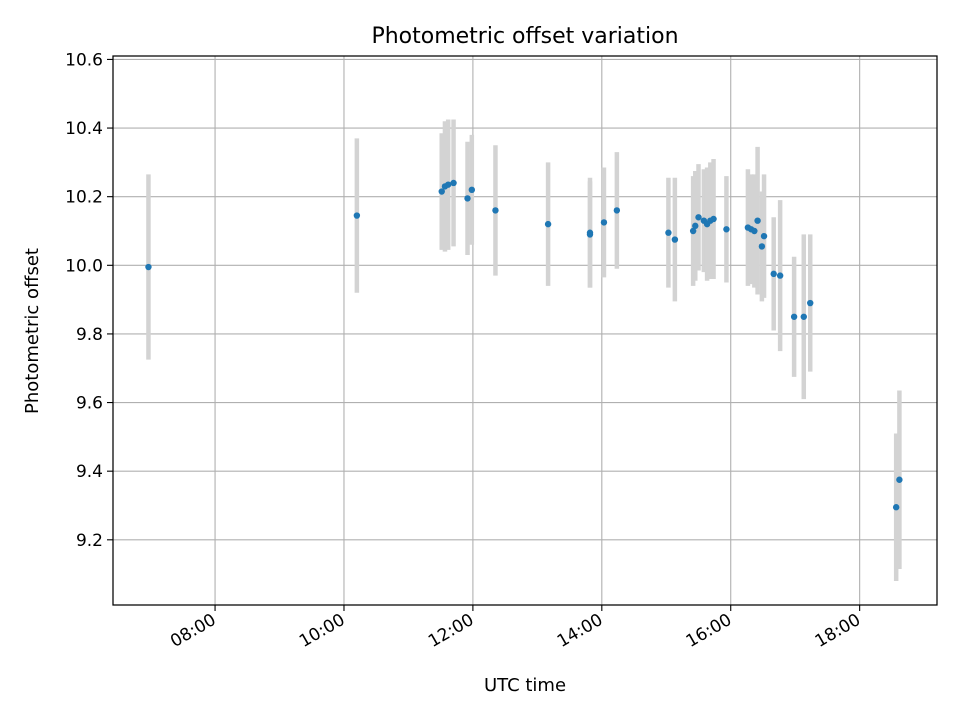  Describe the element at coordinates (84, 266) in the screenshot. I see `y-tick-label: 10.0` at that location.